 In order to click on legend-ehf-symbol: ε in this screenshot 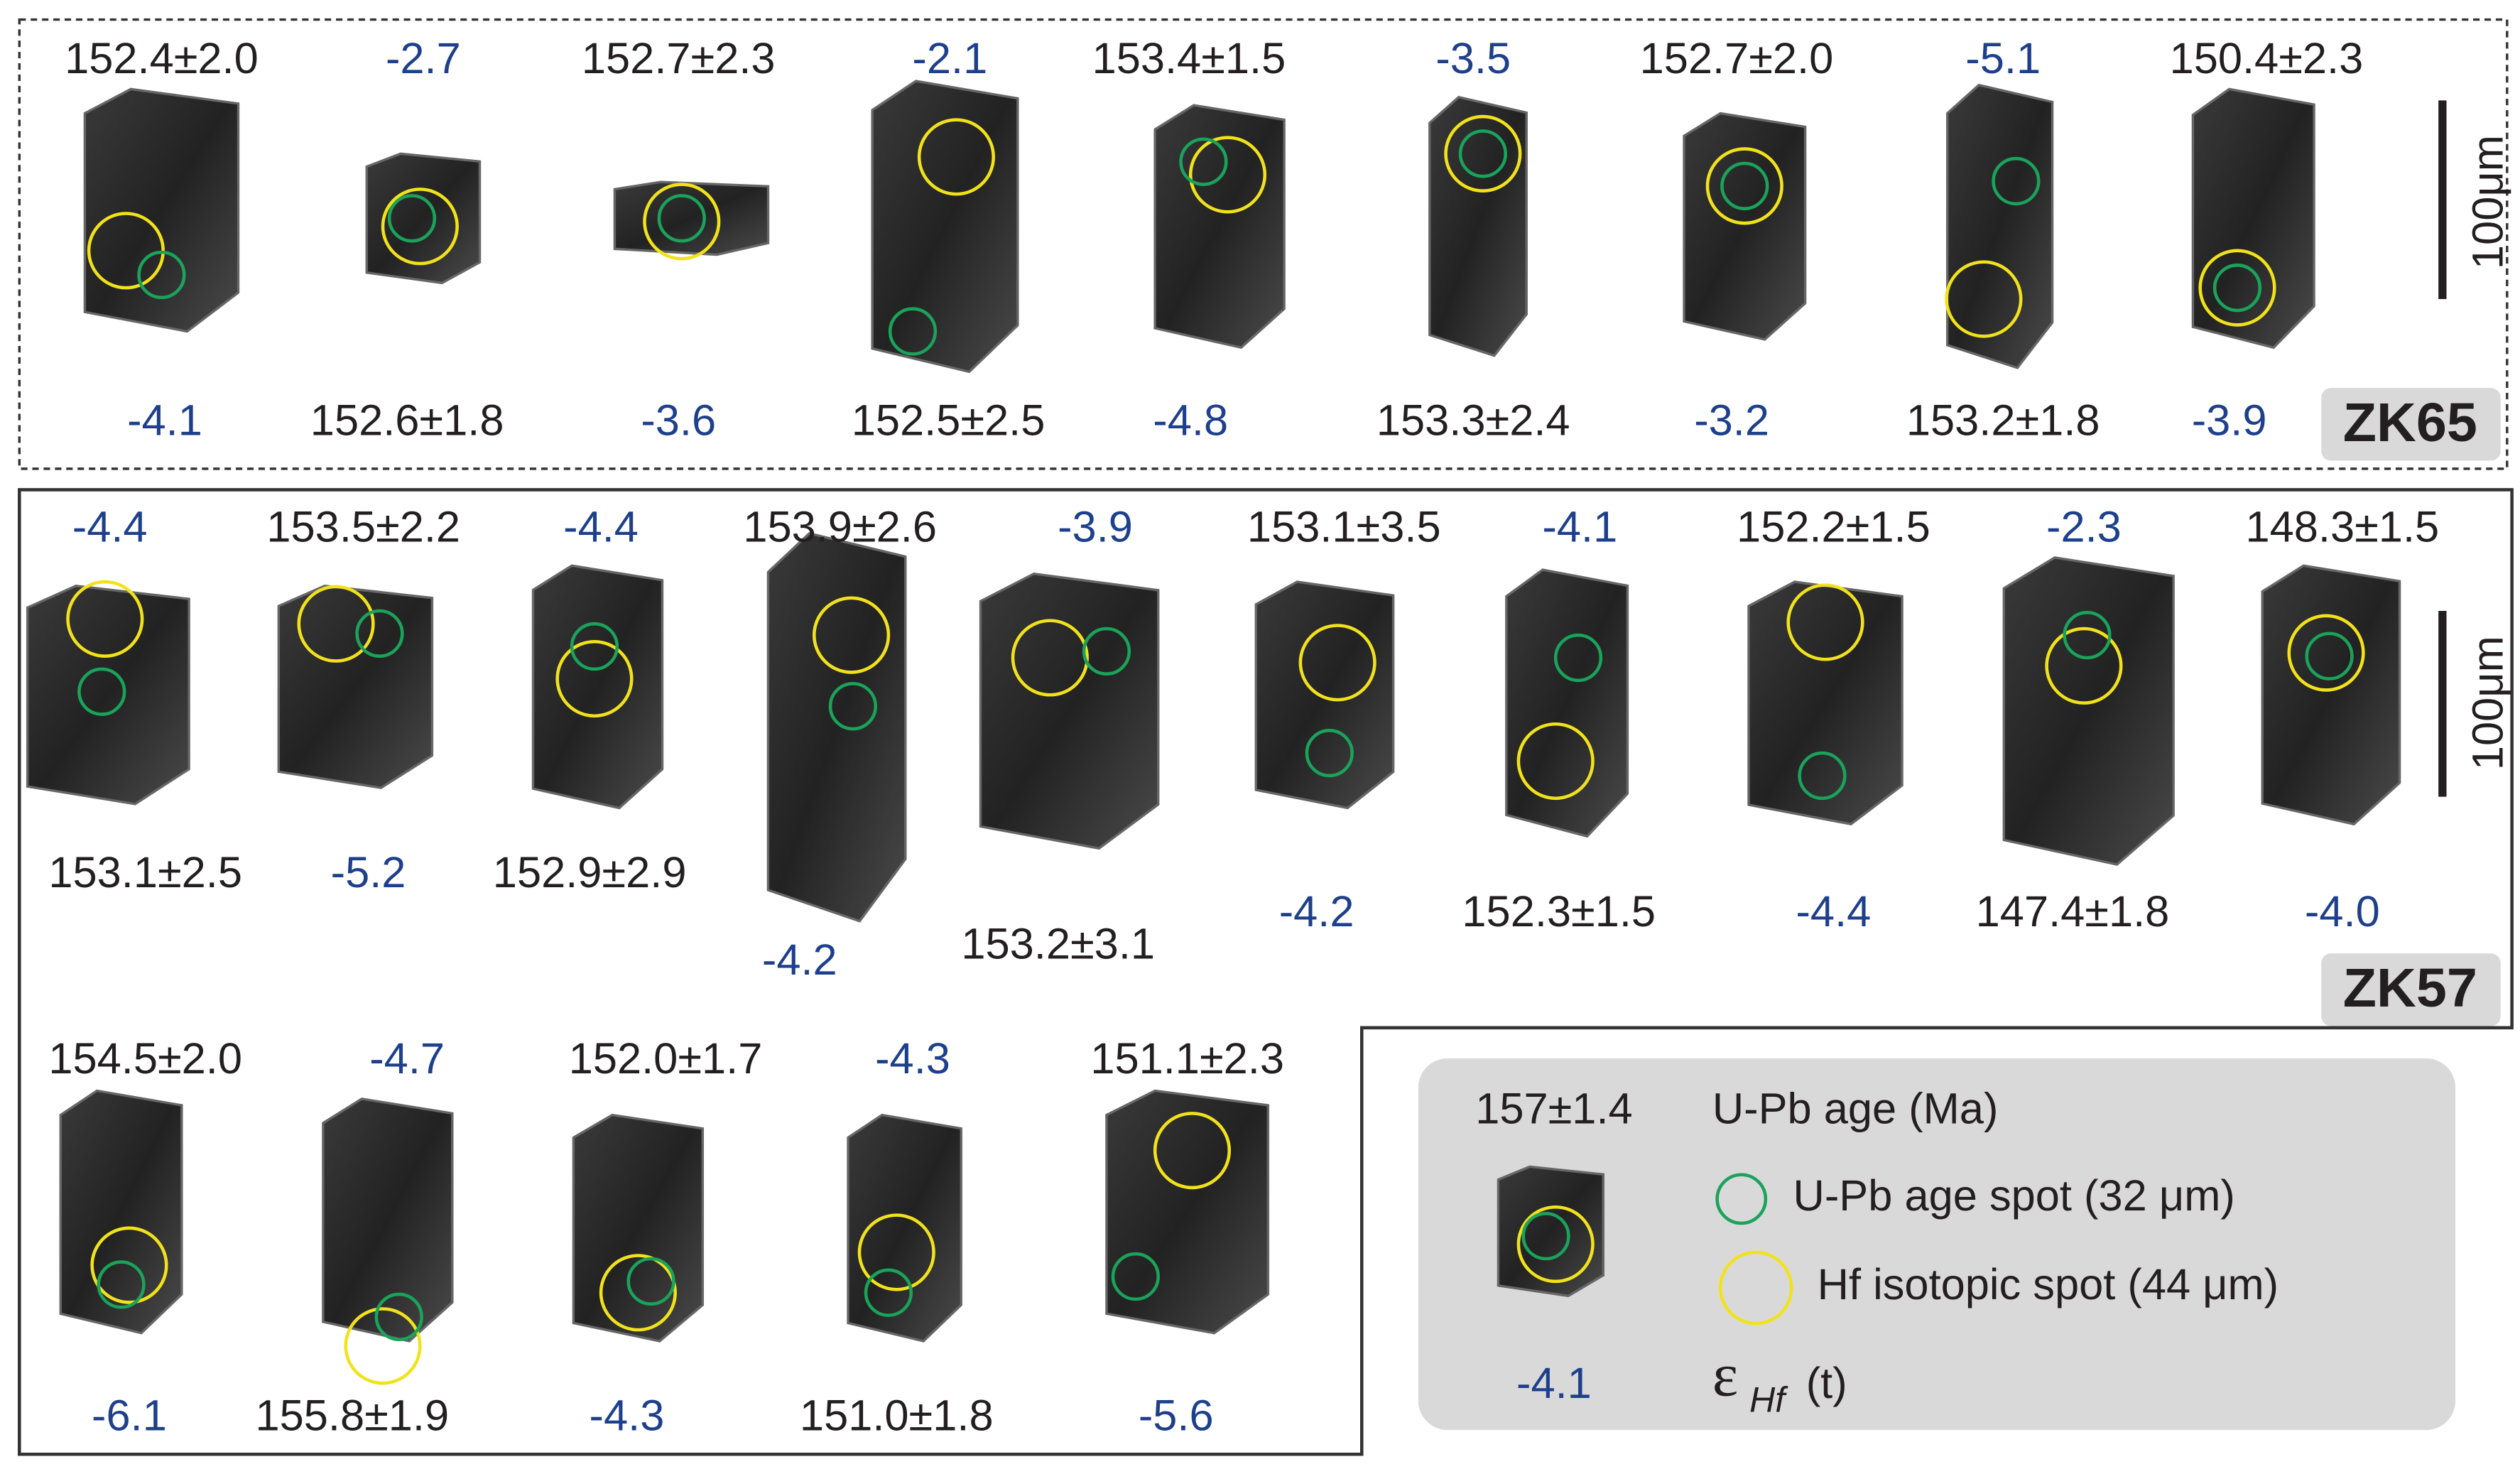, I will do `click(1725, 1375)`.